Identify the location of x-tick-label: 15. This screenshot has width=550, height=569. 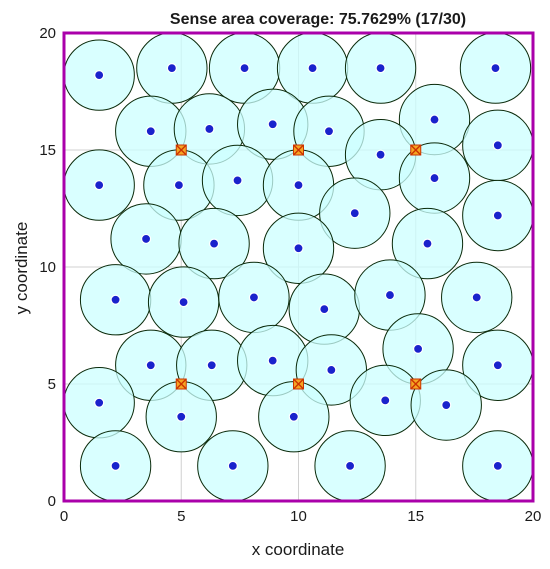
(415, 516).